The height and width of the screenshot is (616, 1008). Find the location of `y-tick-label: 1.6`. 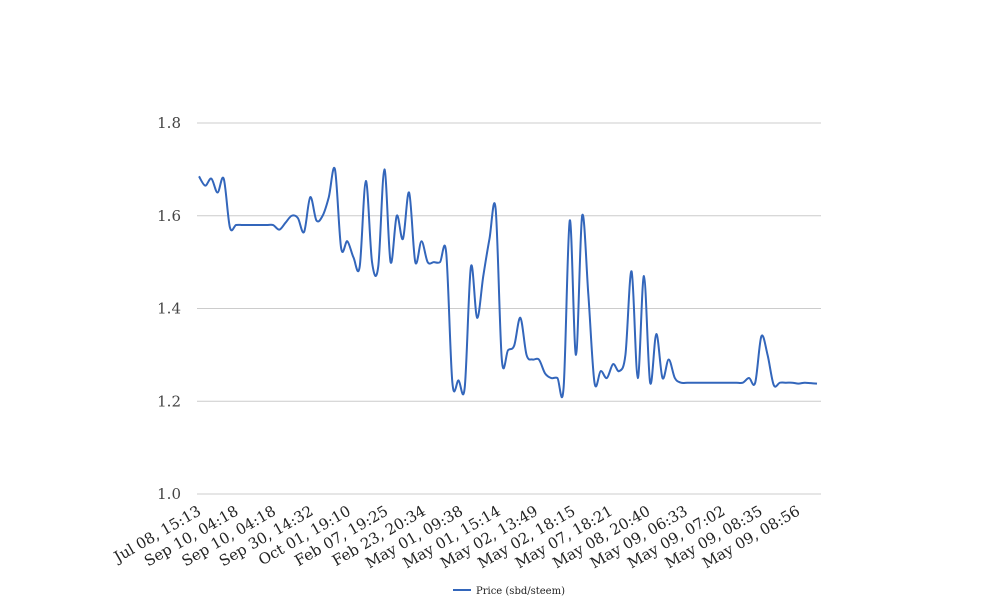

y-tick-label: 1.6 is located at coordinates (169, 216).